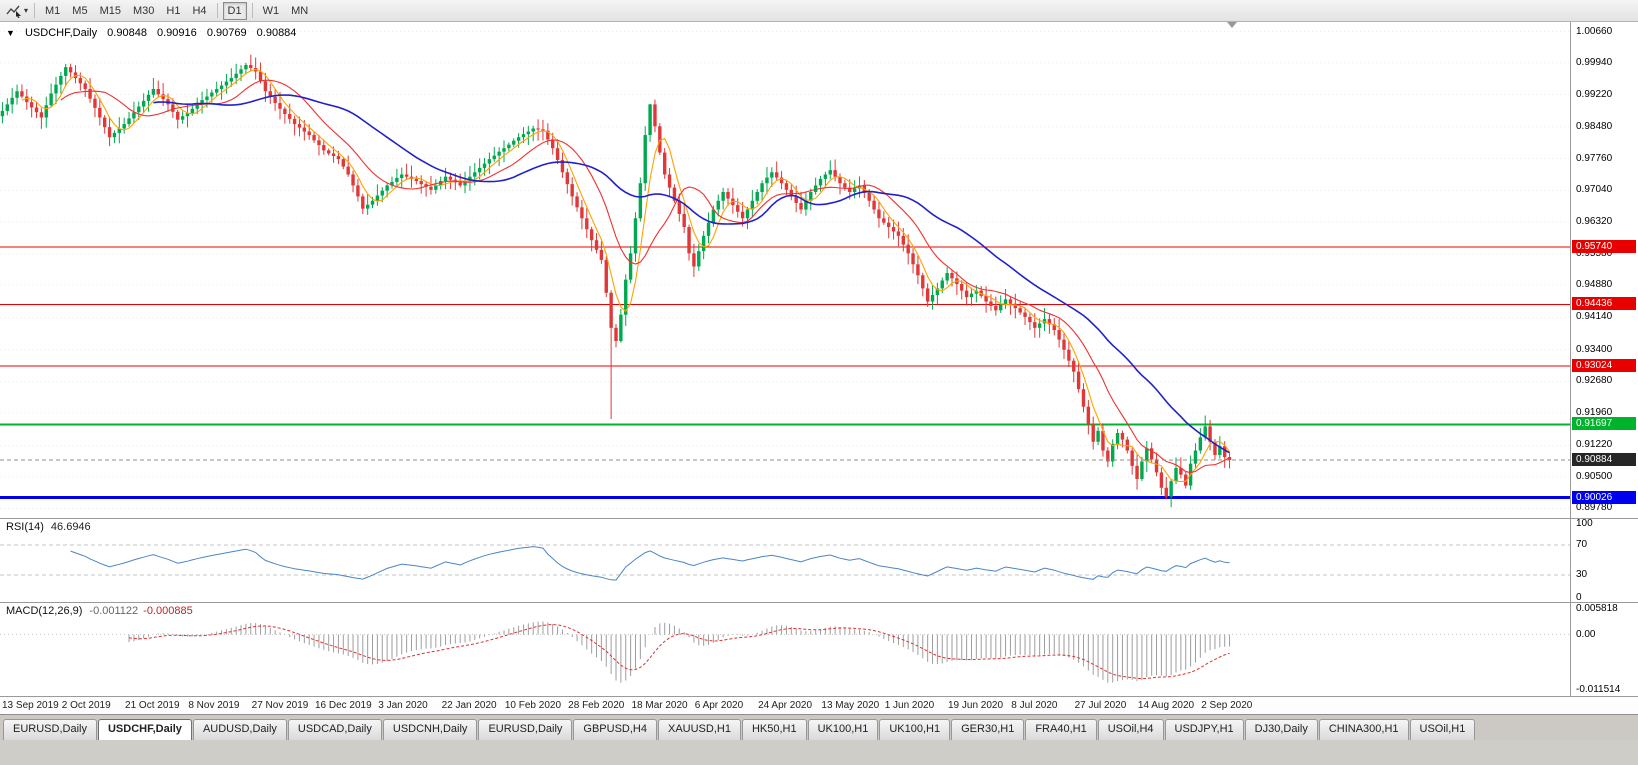 This screenshot has height=765, width=1638. I want to click on tab-usdcad-daily: USDCAD,Daily, so click(334, 729).